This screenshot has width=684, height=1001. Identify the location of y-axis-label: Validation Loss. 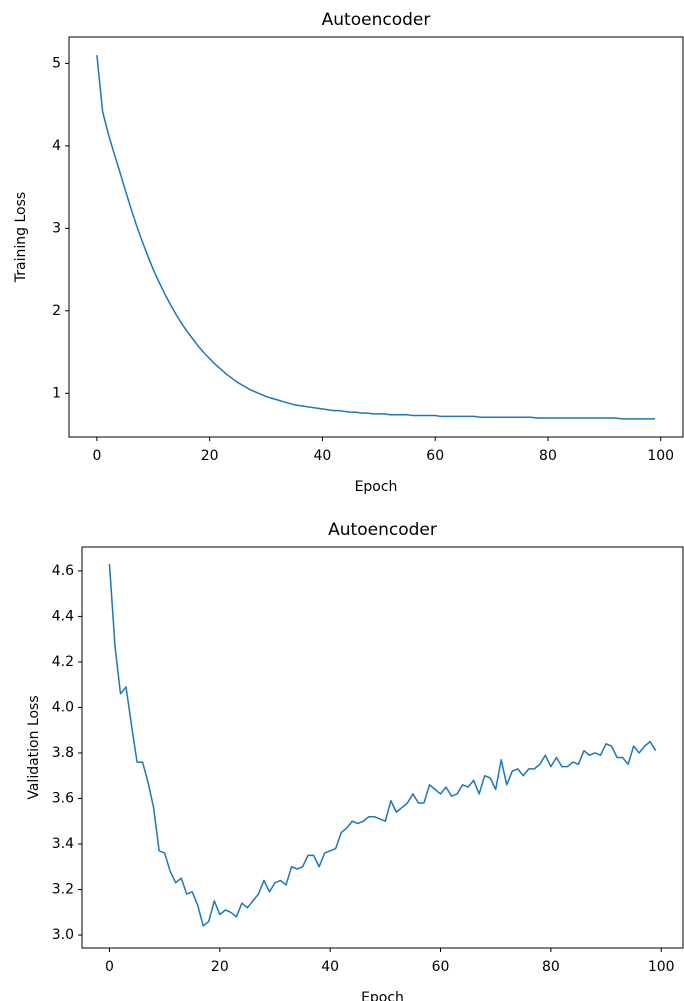
(34, 747).